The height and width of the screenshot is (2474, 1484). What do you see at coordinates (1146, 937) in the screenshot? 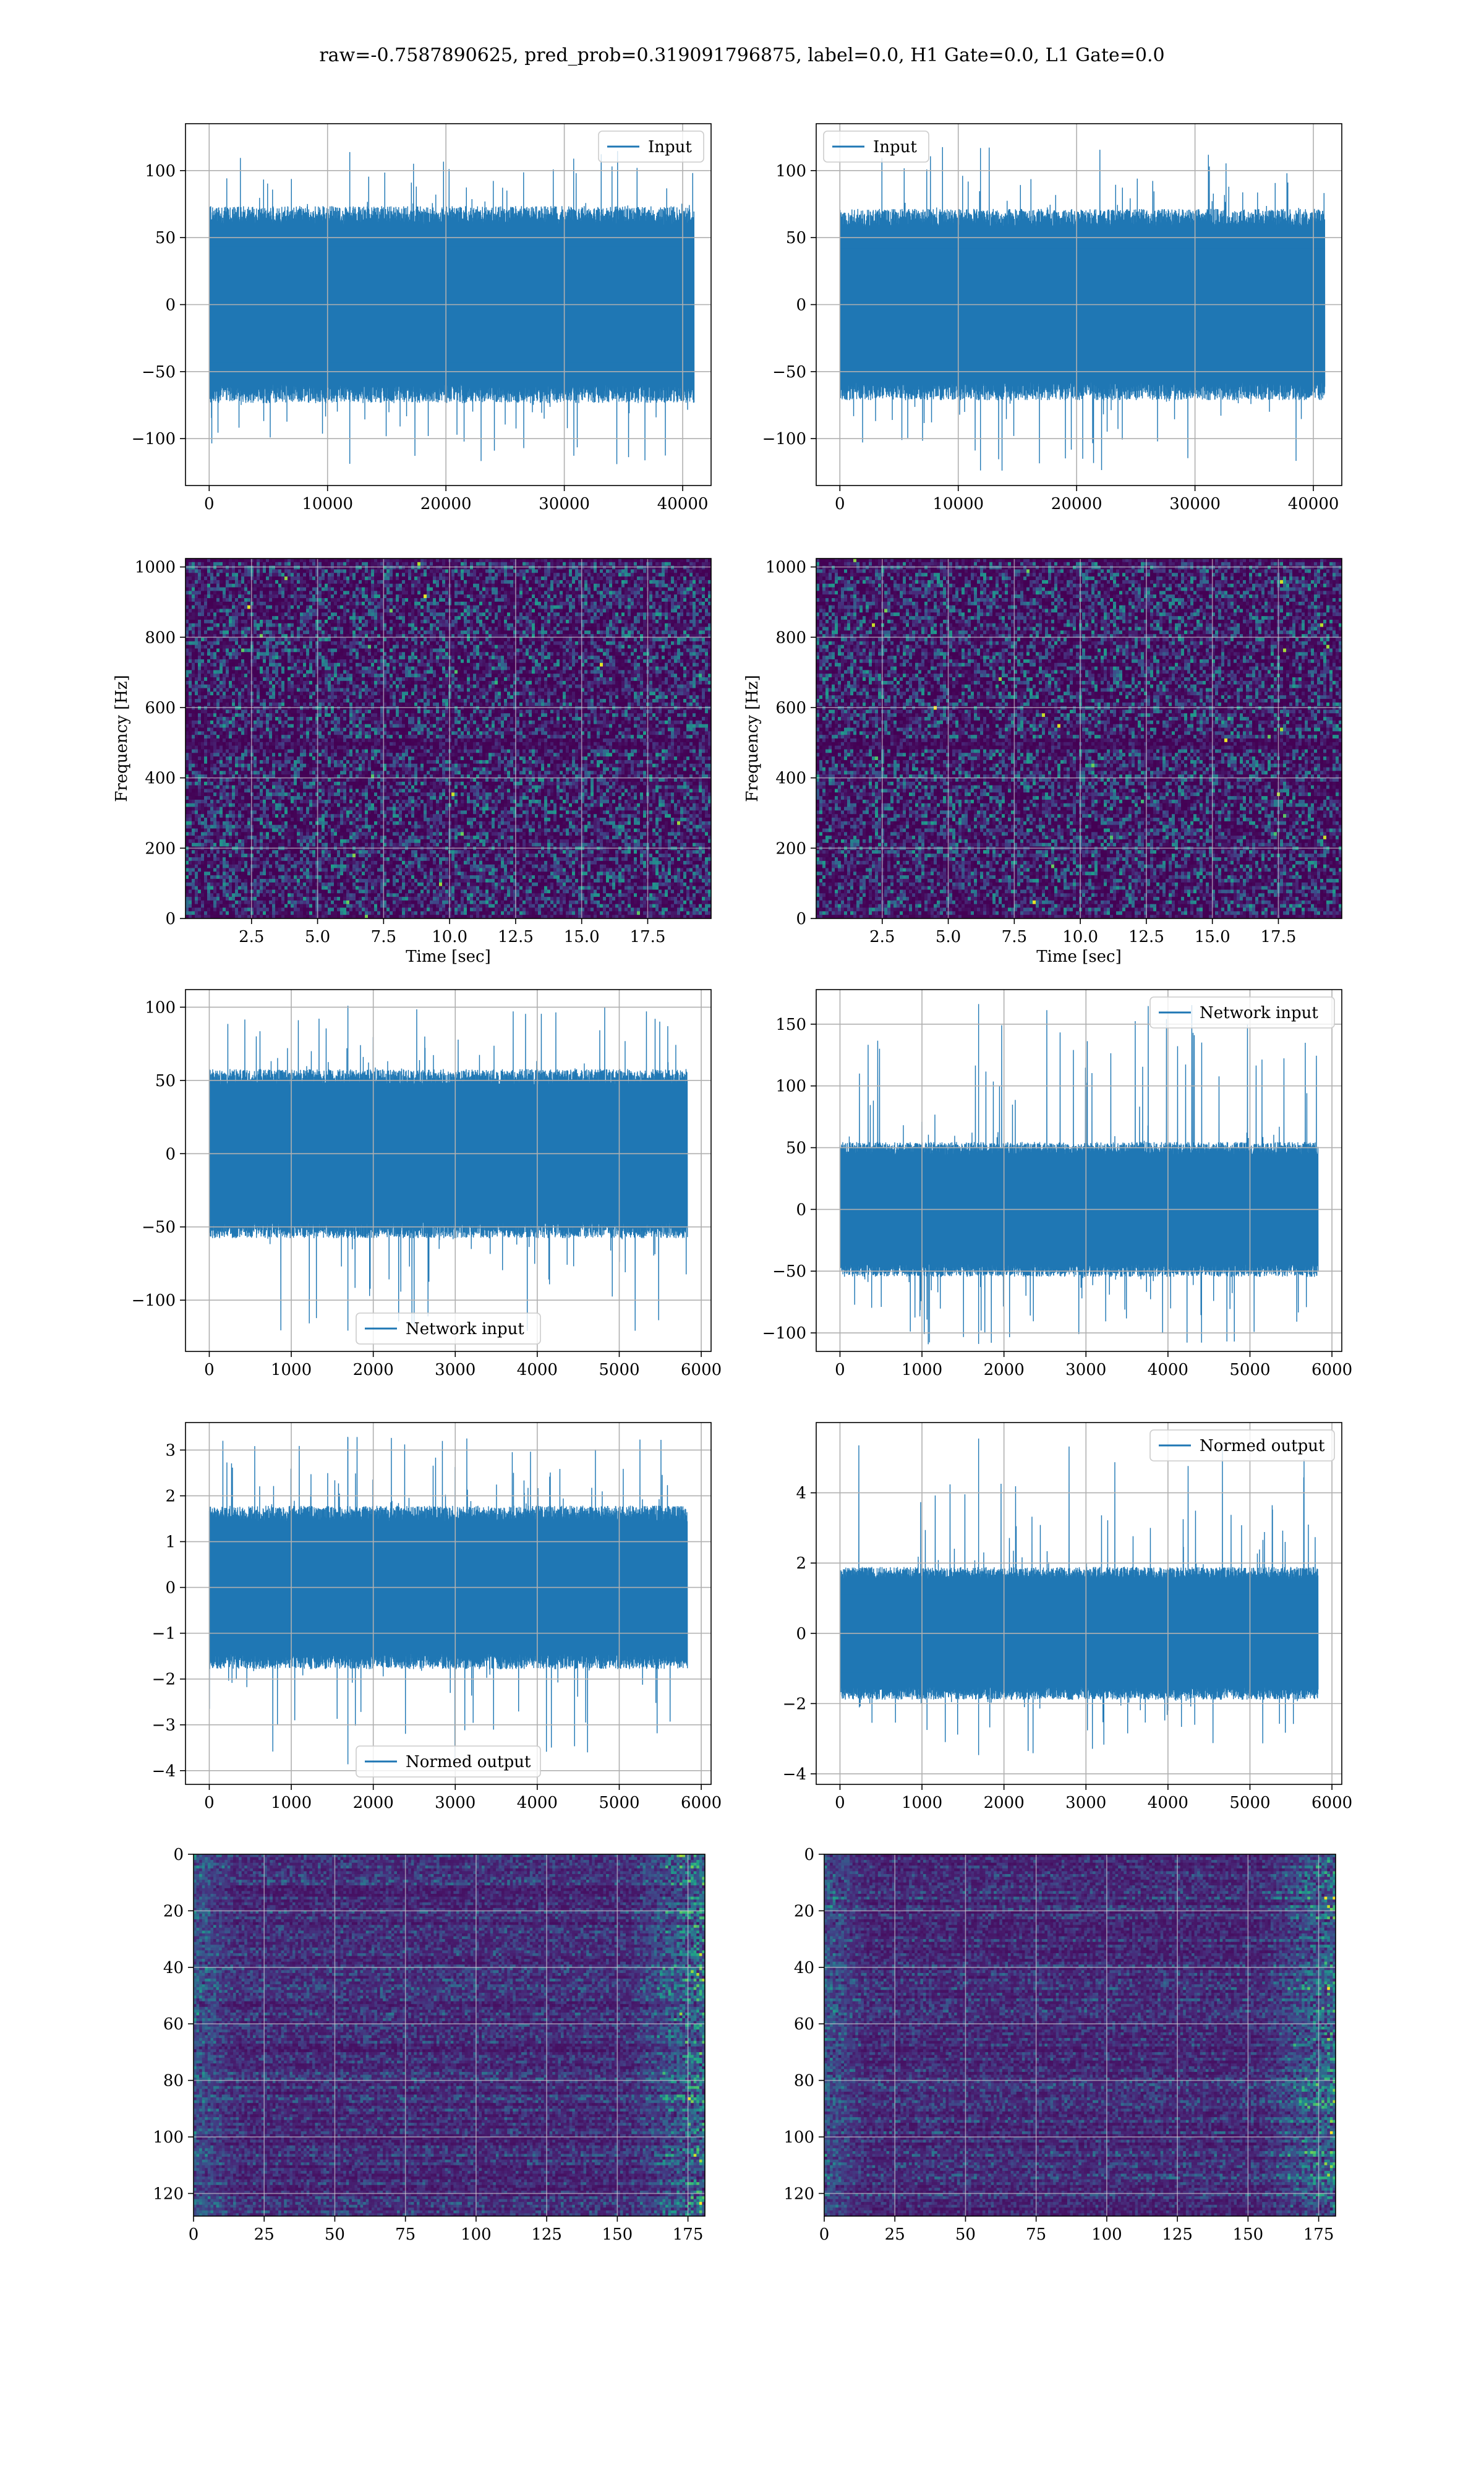
I see `x-tick-label: 12.5` at bounding box center [1146, 937].